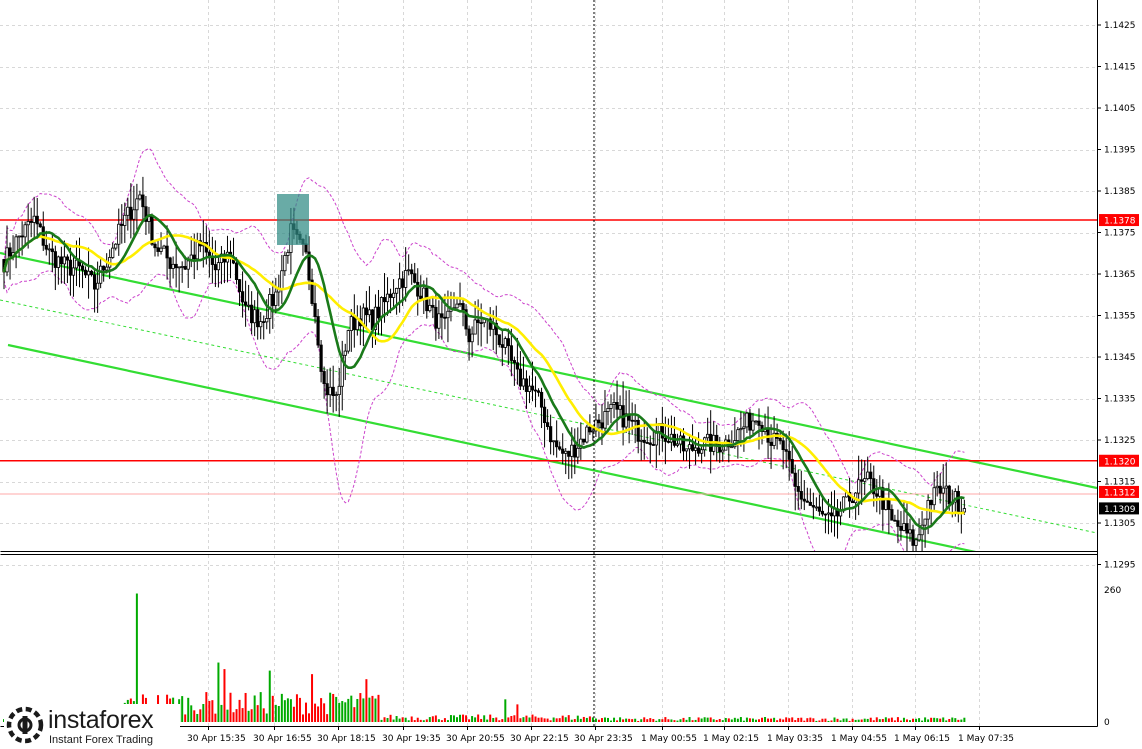 The image size is (1142, 749). What do you see at coordinates (1120, 400) in the screenshot?
I see `price-tick-label: 1.1335` at bounding box center [1120, 400].